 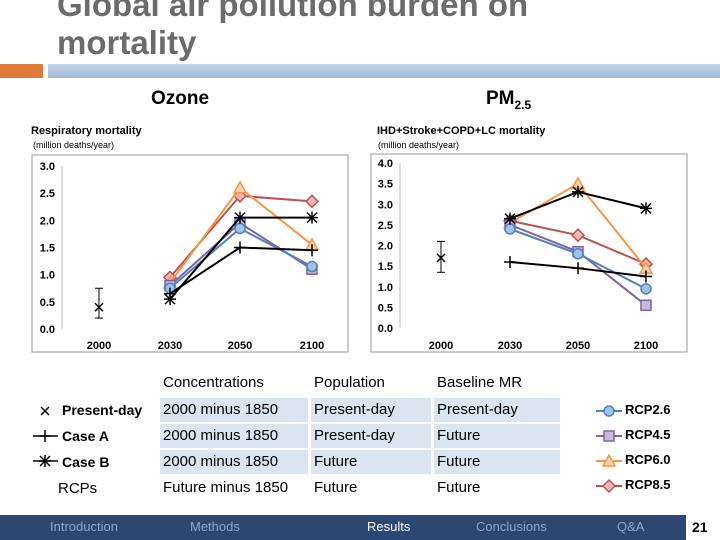 I want to click on ozone-xtick-0: 2000, so click(x=99, y=346).